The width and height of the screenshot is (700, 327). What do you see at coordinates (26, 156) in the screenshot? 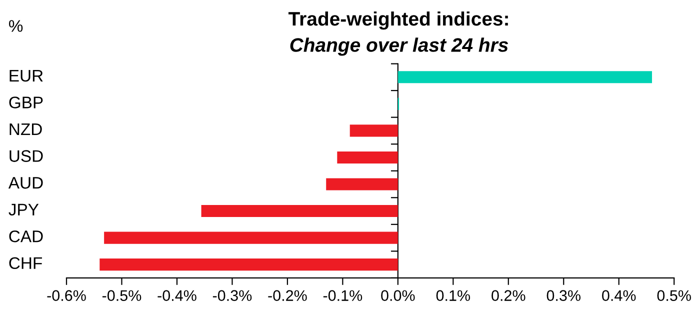
I see `y-tick-label: USD` at bounding box center [26, 156].